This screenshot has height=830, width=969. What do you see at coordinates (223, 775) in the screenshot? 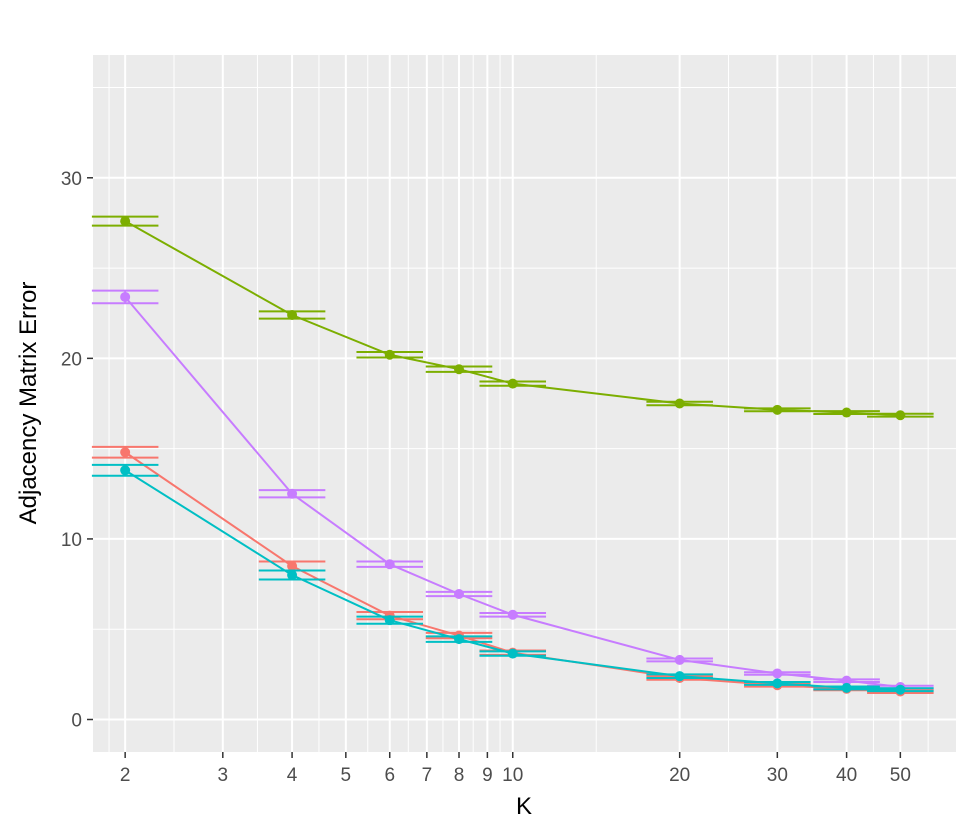
I see `x-tick-label: 3` at bounding box center [223, 775].